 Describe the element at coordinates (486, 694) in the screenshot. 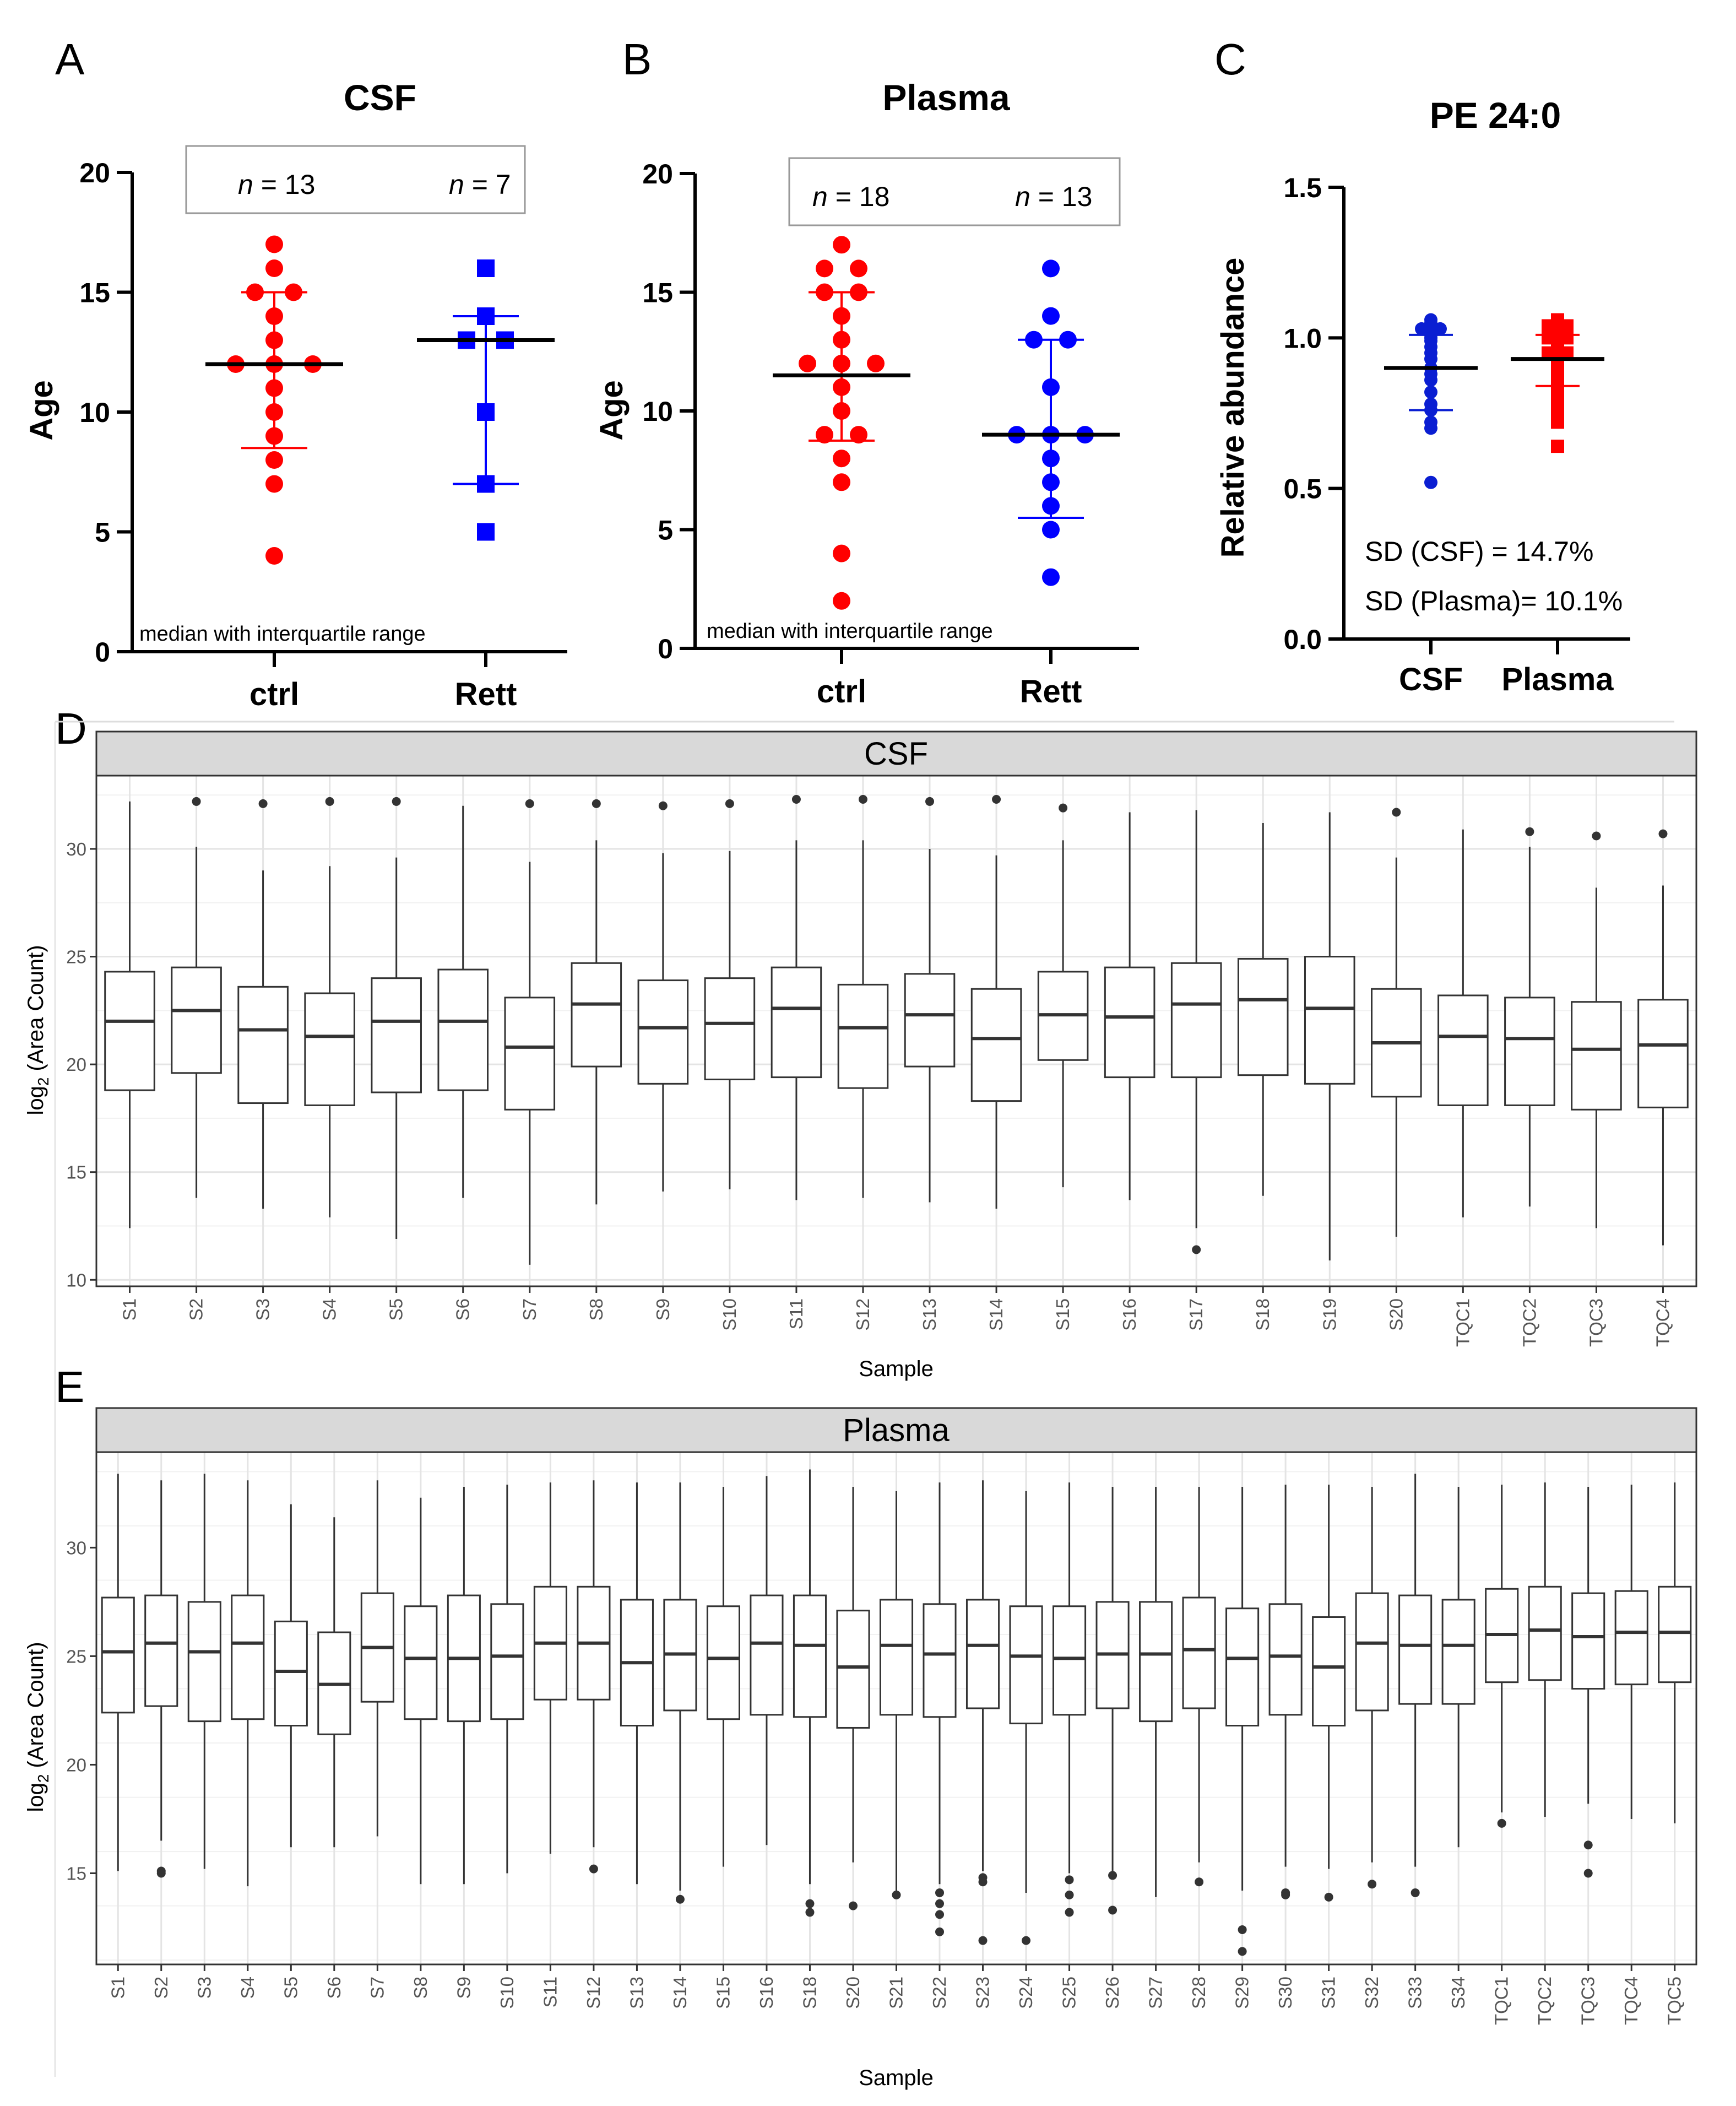

I see `panel-a-x-tick-rett: Rett` at that location.